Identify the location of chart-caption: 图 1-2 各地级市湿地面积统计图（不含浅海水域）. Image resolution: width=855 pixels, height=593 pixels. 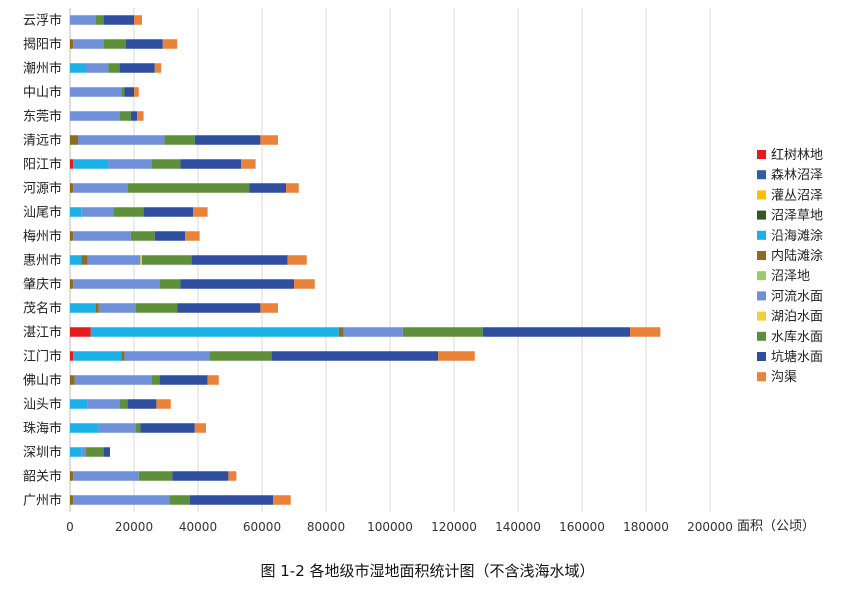
(427, 571).